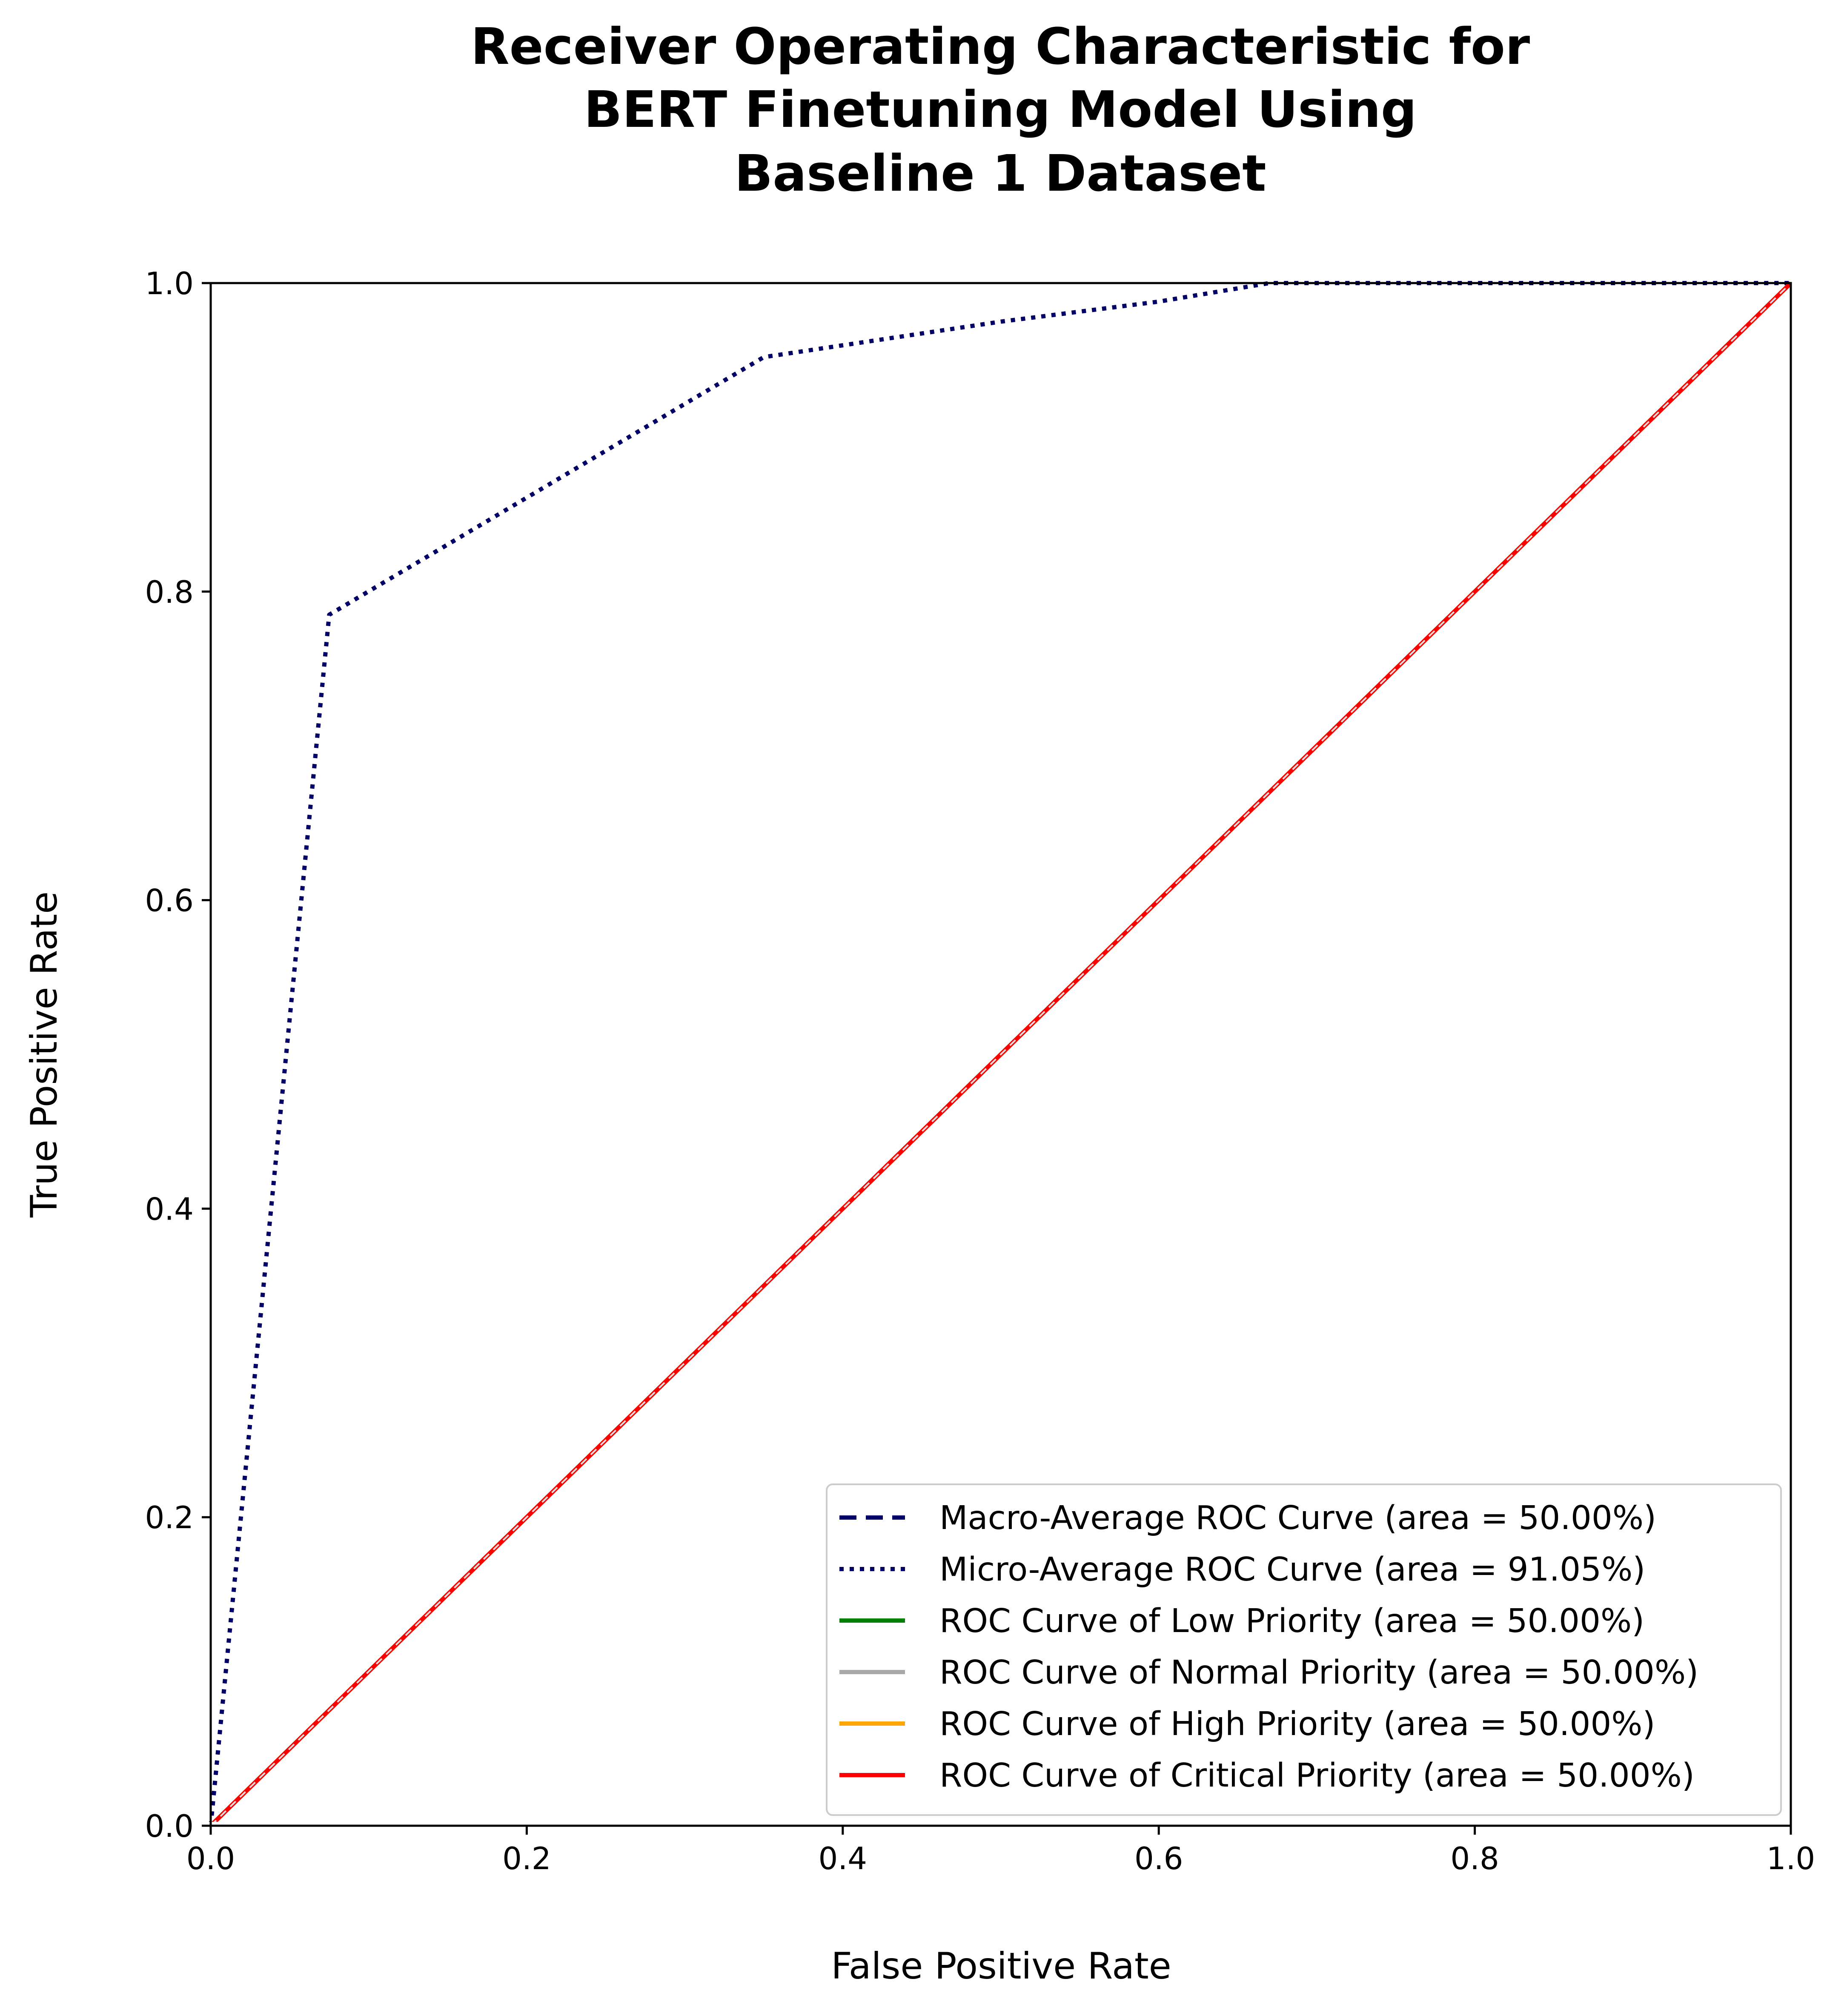 The height and width of the screenshot is (2016, 1847). I want to click on x-tick-label: 0.8, so click(1474, 1858).